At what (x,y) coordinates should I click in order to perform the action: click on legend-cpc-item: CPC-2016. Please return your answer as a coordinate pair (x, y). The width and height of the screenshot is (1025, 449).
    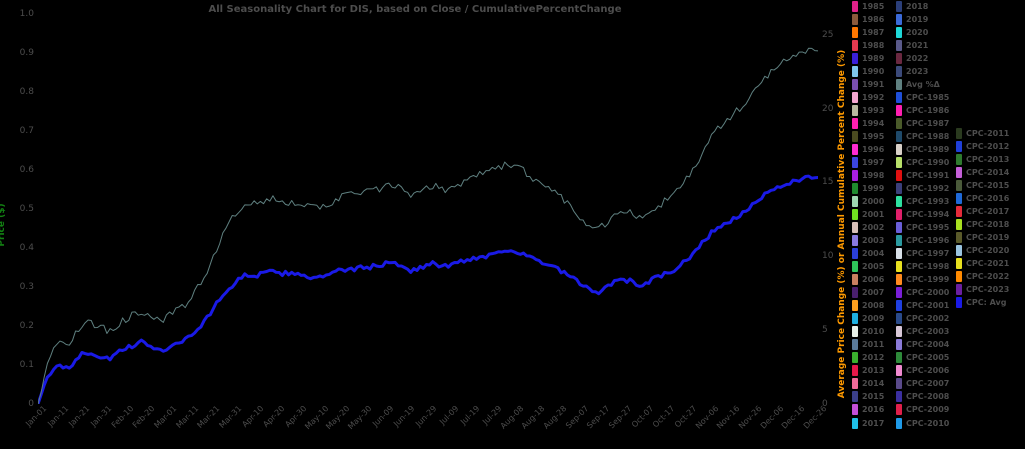
    Looking at the image, I should click on (982, 198).